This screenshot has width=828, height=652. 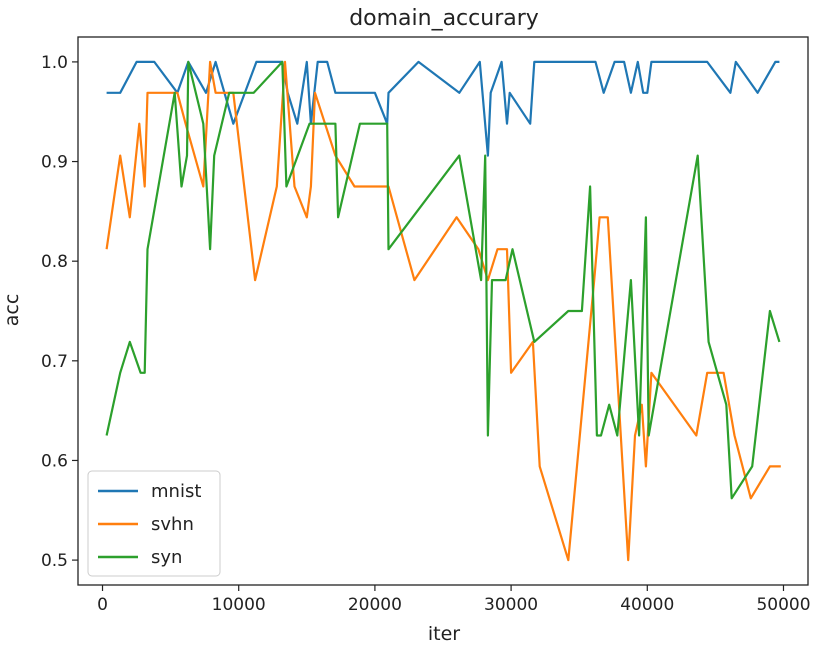 What do you see at coordinates (54, 262) in the screenshot?
I see `y-tick-label: 0.8` at bounding box center [54, 262].